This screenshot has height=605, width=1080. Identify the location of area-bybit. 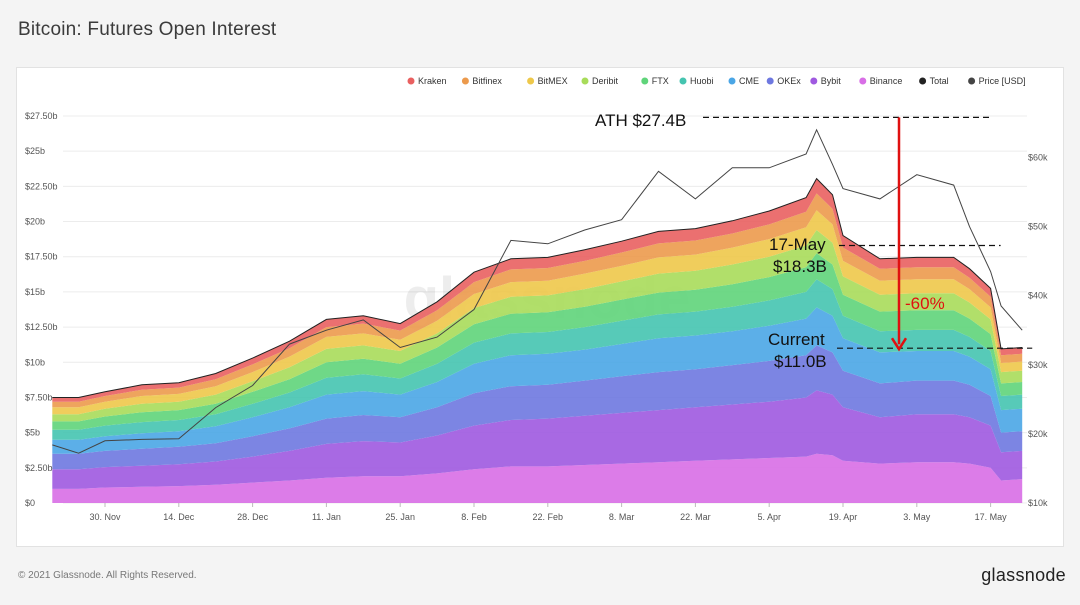
(537, 439).